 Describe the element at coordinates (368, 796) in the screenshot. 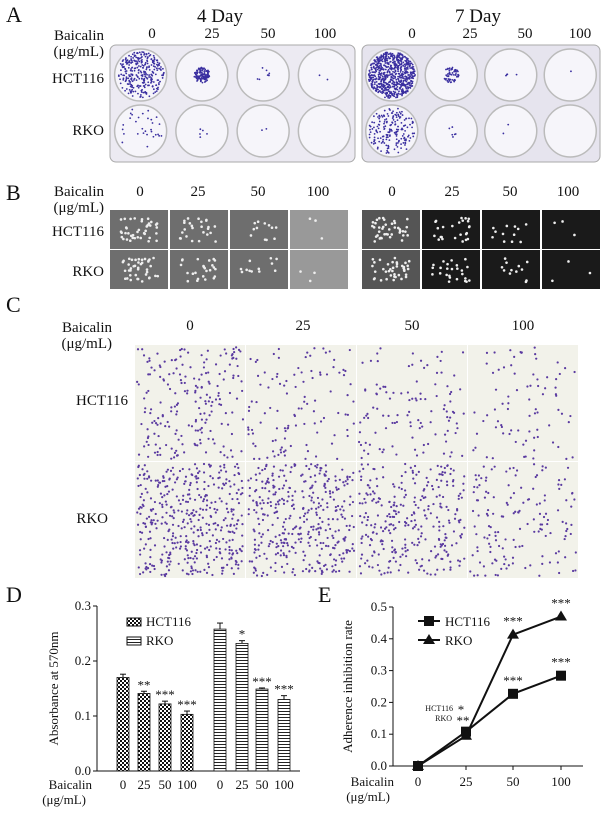

I see `x-unit-label: (μg/mL)` at that location.